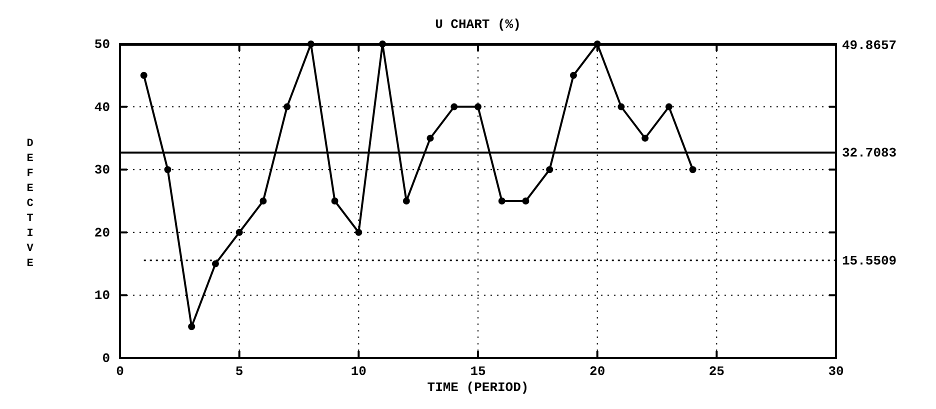 This screenshot has height=409, width=936. I want to click on y-tick-label: 40, so click(102, 107).